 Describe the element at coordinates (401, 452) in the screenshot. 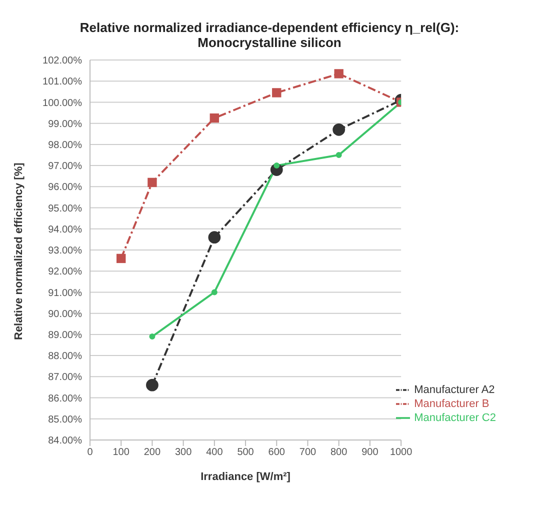

I see `x-tick-label: 1000` at that location.